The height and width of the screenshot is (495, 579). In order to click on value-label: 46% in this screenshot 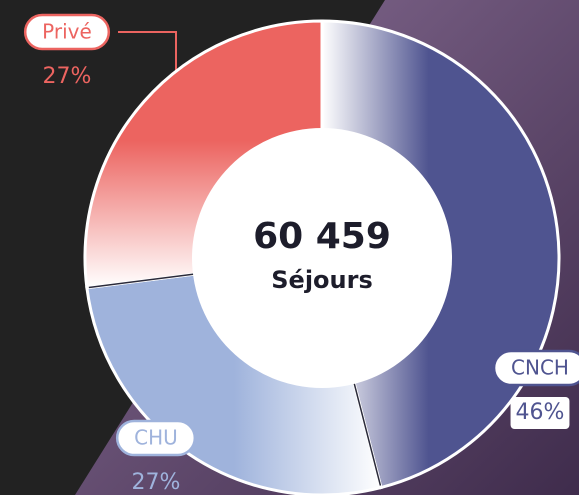, I will do `click(540, 412)`.